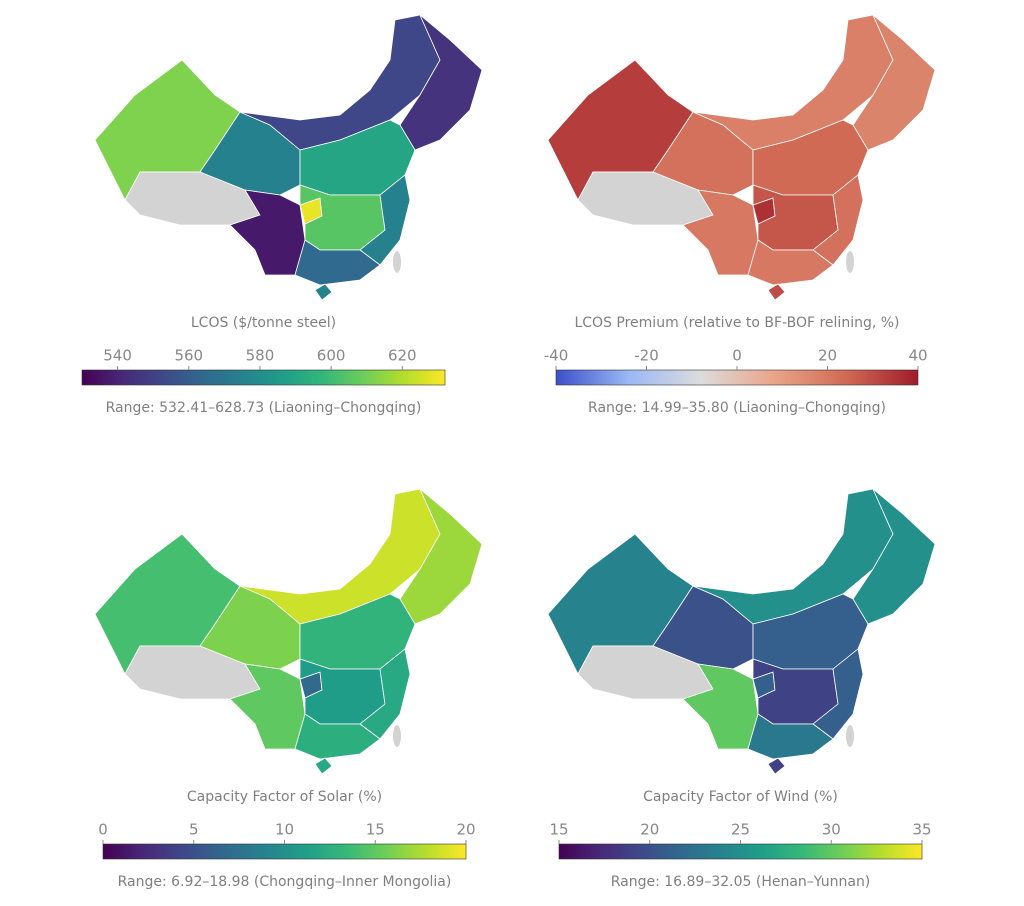 This screenshot has height=906, width=1024. Describe the element at coordinates (741, 882) in the screenshot. I see `range-label: Range: 16.89–32.05 (Henan–Yunnan)` at that location.